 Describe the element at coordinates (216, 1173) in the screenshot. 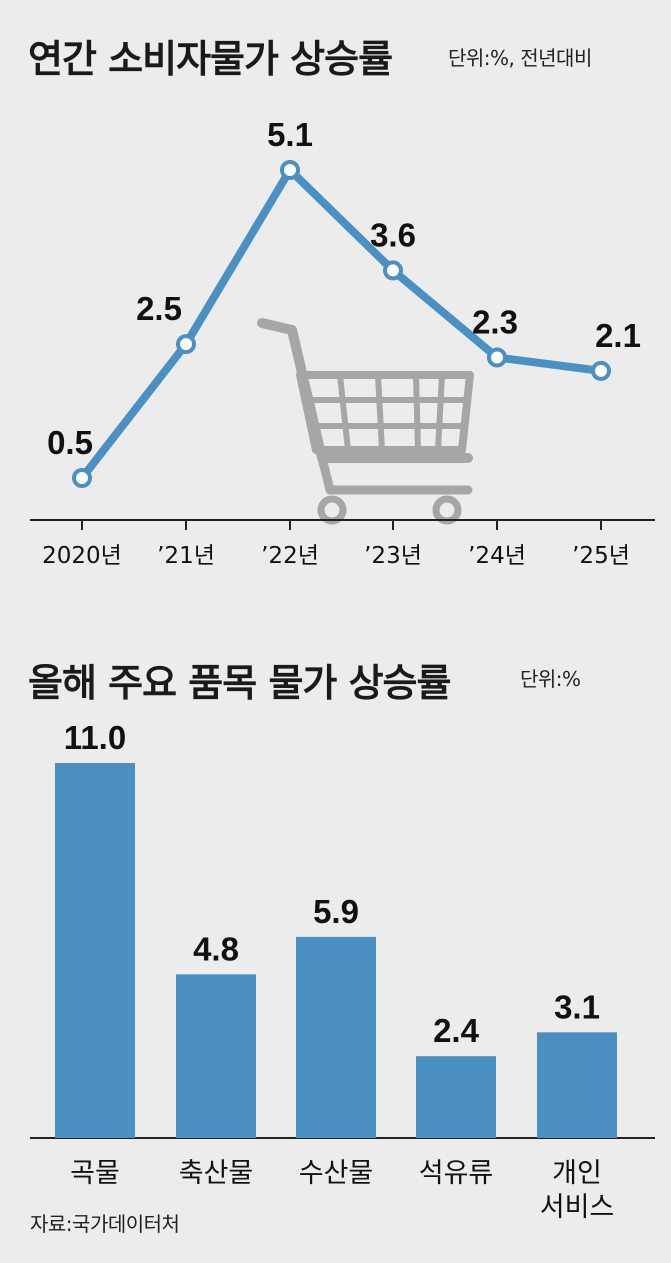

I see `category-label: 축산물` at that location.